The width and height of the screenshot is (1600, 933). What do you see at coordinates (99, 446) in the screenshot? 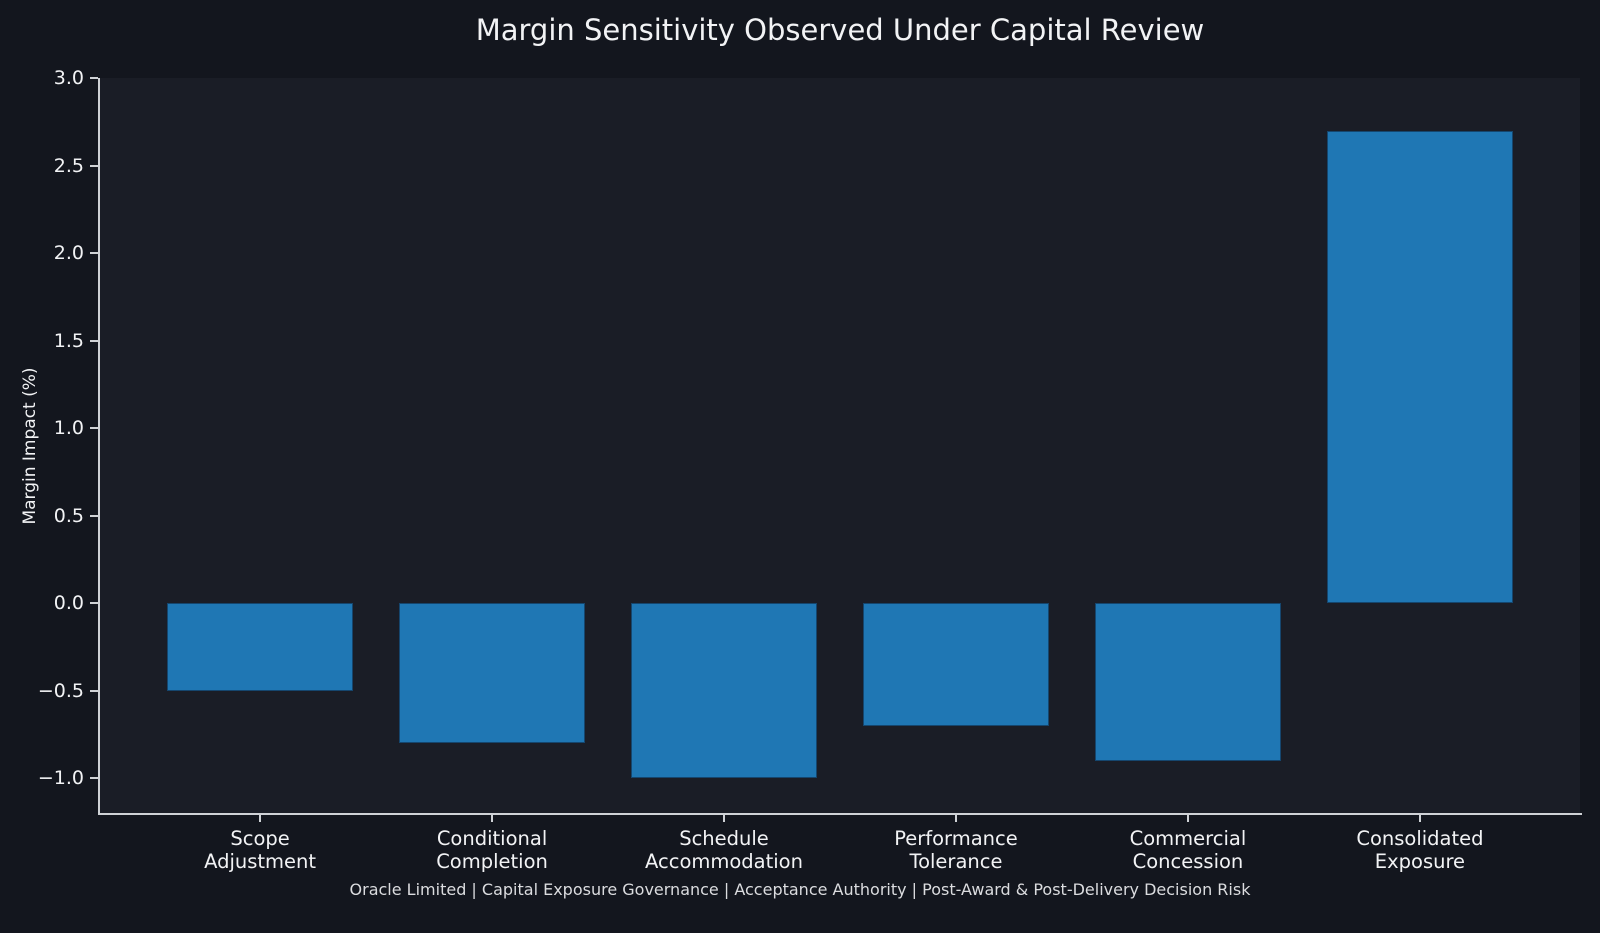
I see `y-axis-spine` at bounding box center [99, 446].